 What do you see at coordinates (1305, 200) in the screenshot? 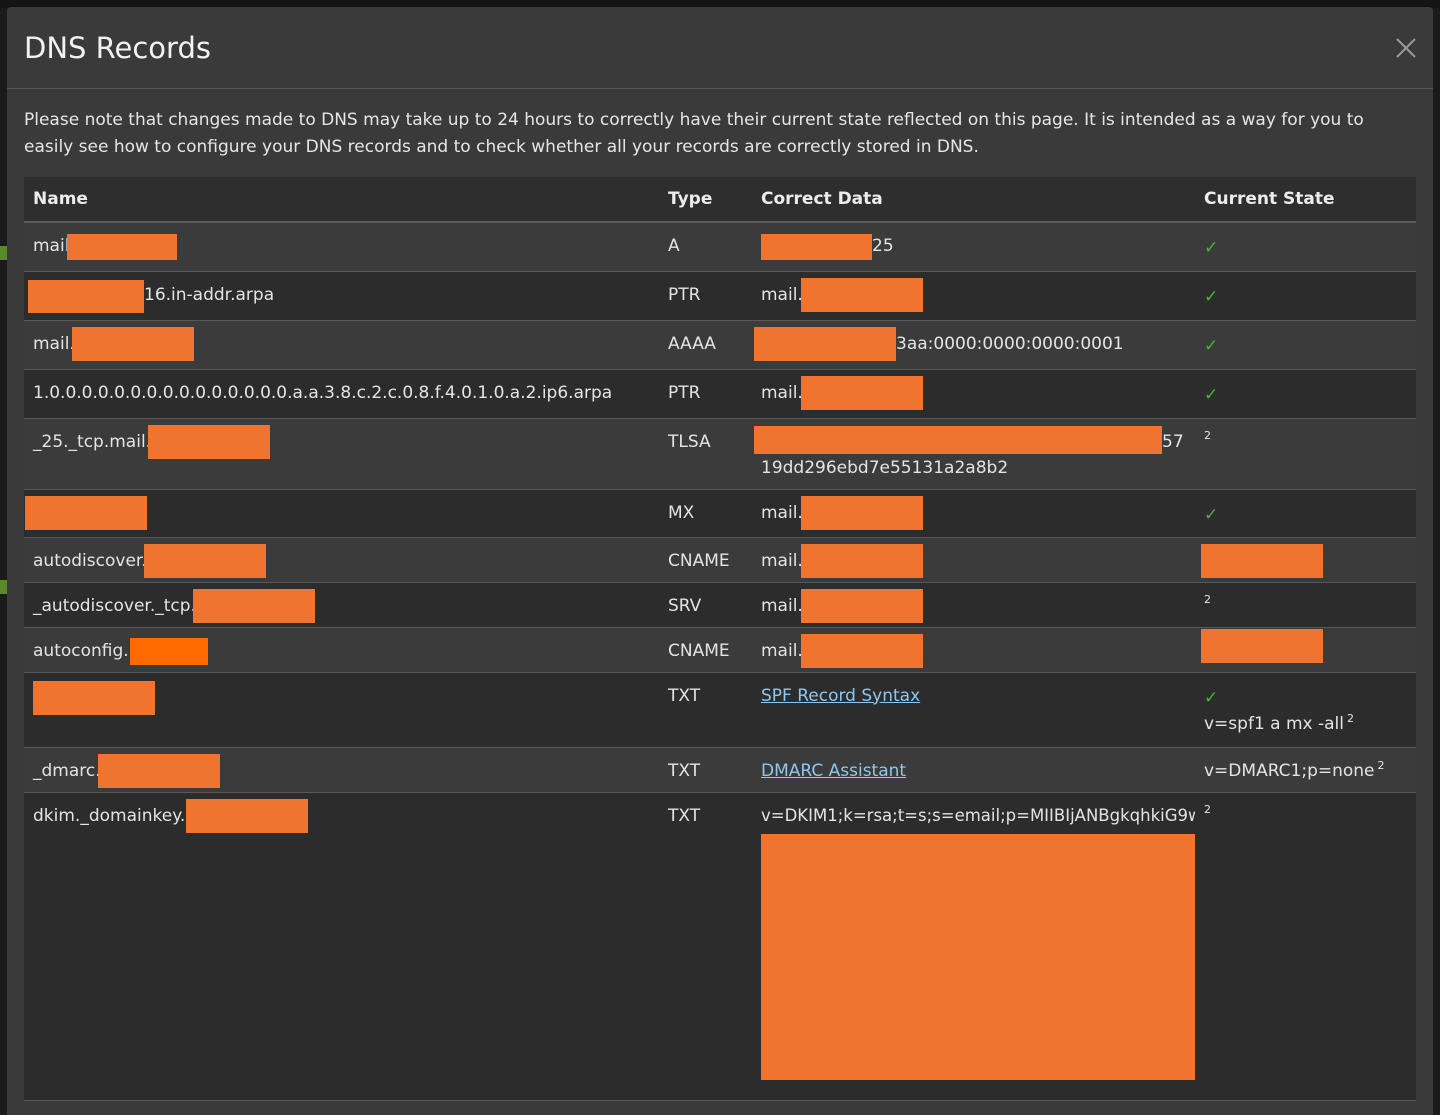
I see `column-header-current-state: Current State` at bounding box center [1305, 200].